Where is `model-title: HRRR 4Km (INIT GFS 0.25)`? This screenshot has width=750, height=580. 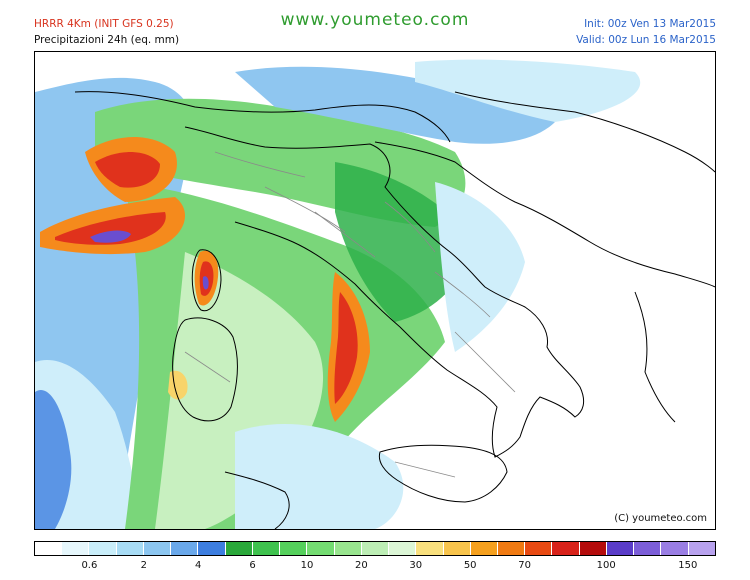
model-title: HRRR 4Km (INIT GFS 0.25) is located at coordinates (104, 24).